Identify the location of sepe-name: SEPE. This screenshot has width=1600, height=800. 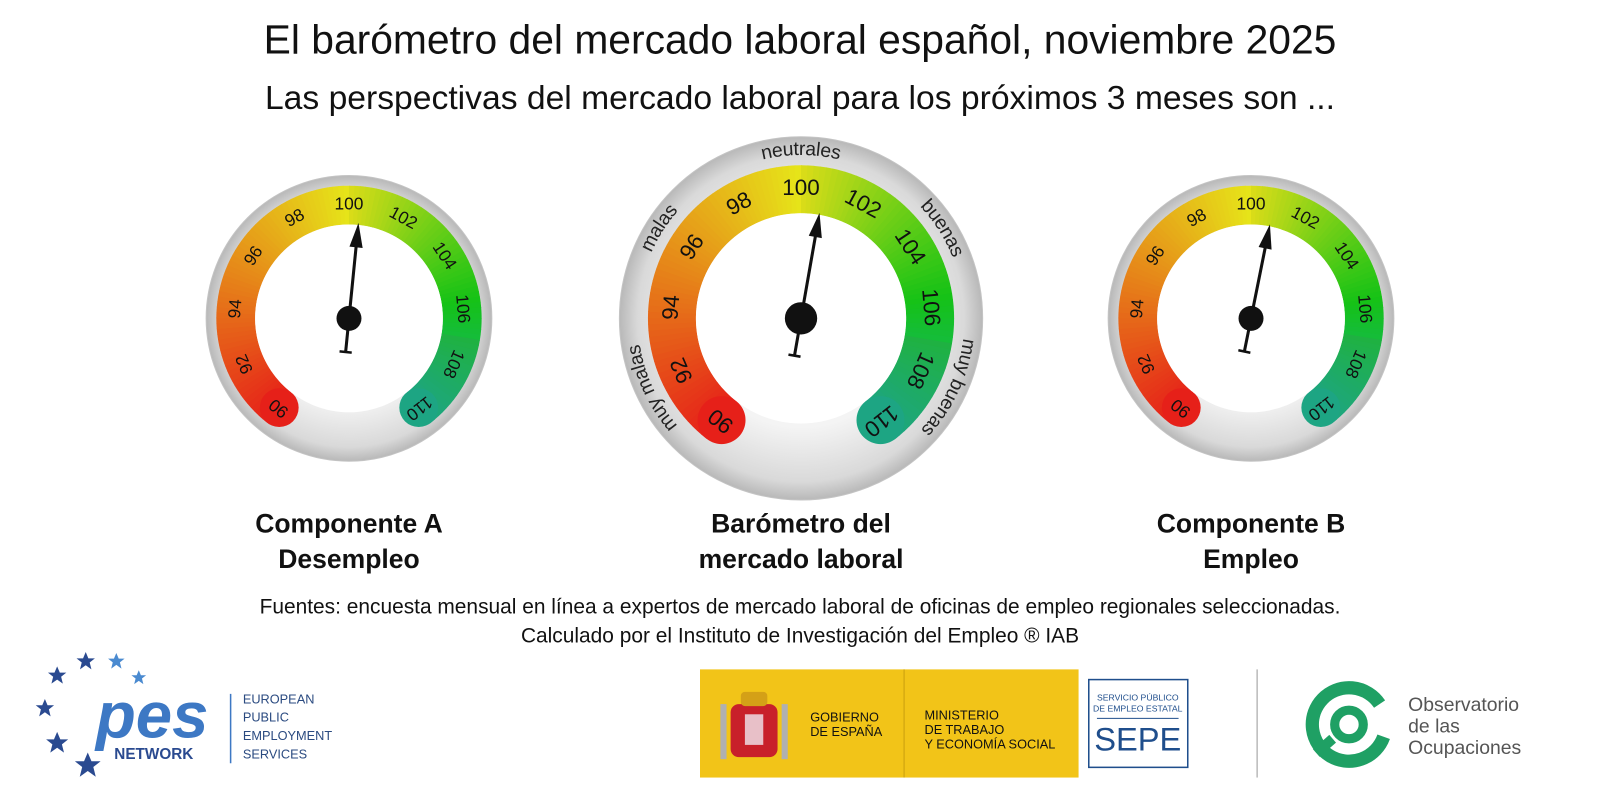
(1137, 738).